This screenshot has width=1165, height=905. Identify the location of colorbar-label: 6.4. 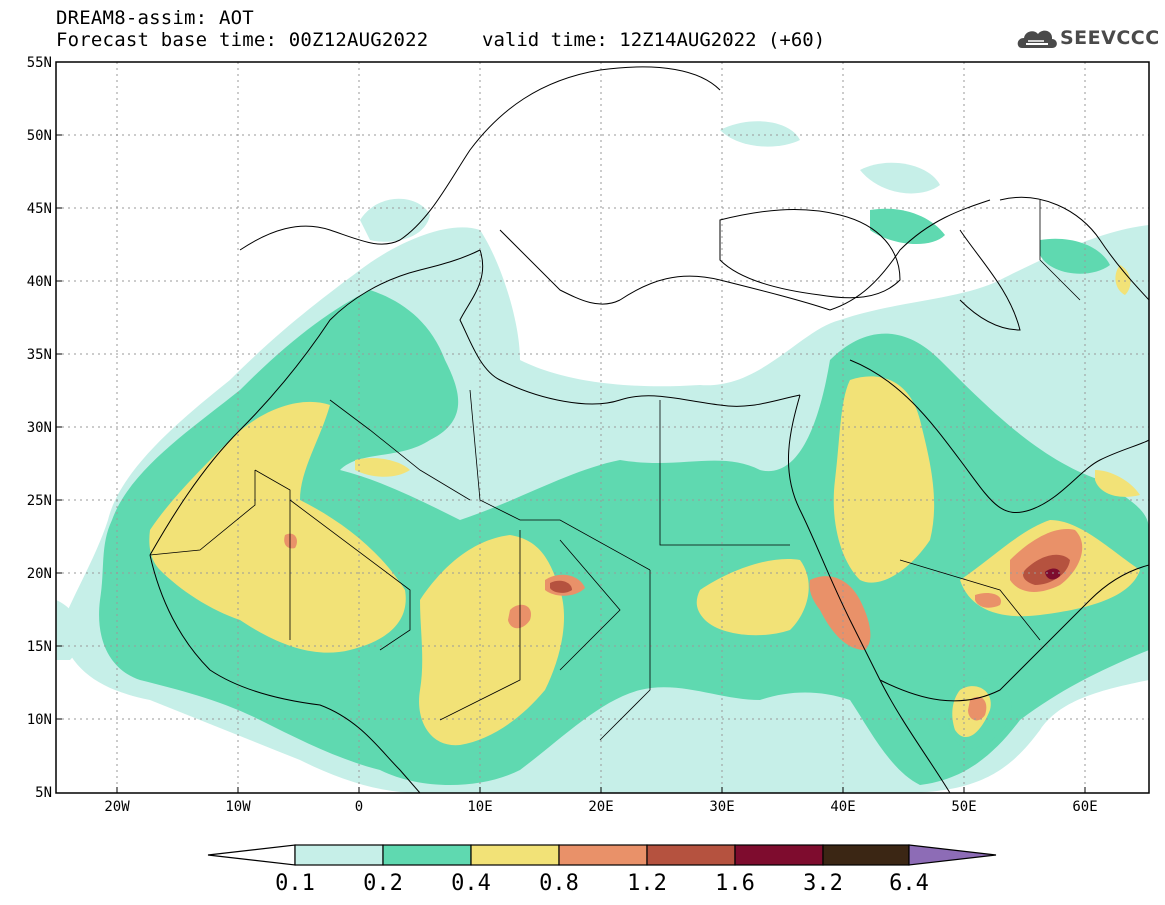
(909, 883).